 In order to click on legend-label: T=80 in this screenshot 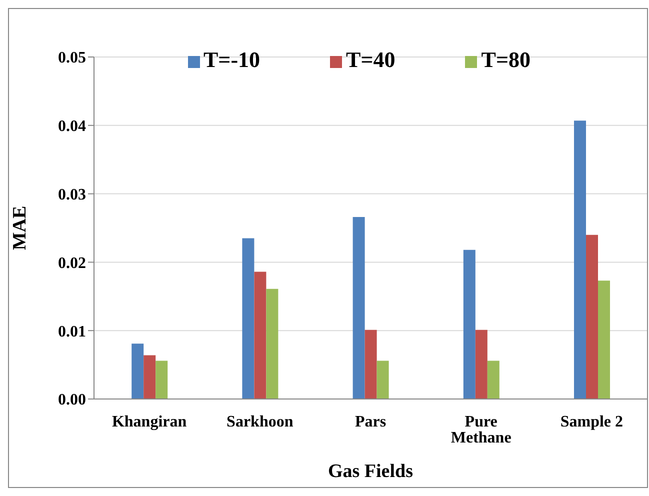, I will do `click(505, 59)`.